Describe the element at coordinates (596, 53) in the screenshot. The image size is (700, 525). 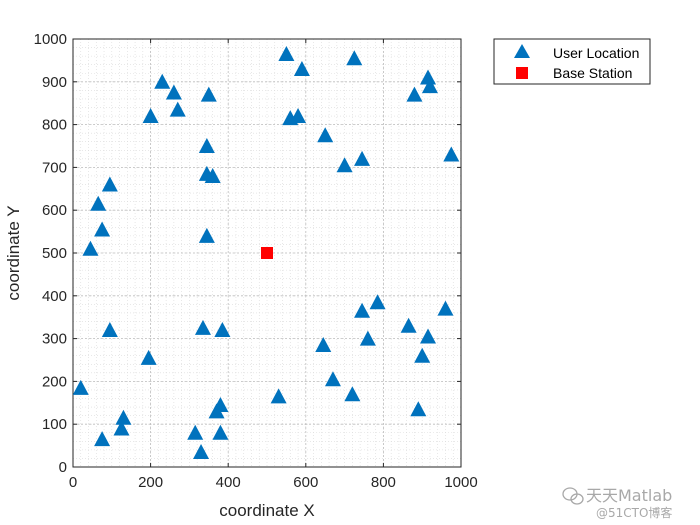
I see `legend-label-user-location: User Location` at that location.